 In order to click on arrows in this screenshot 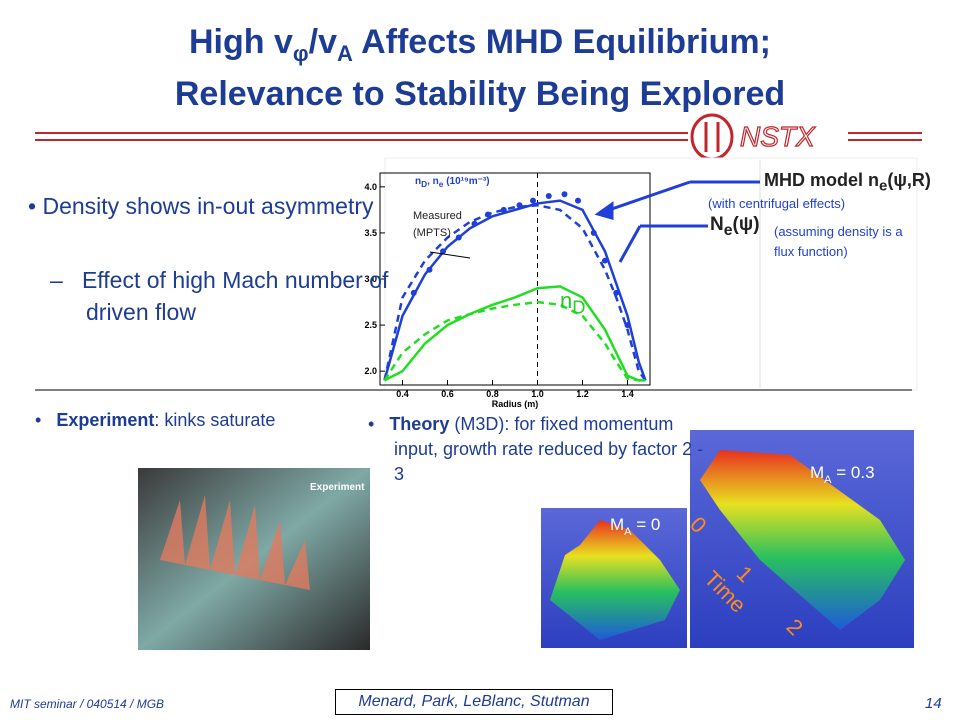, I will do `click(677, 221)`.